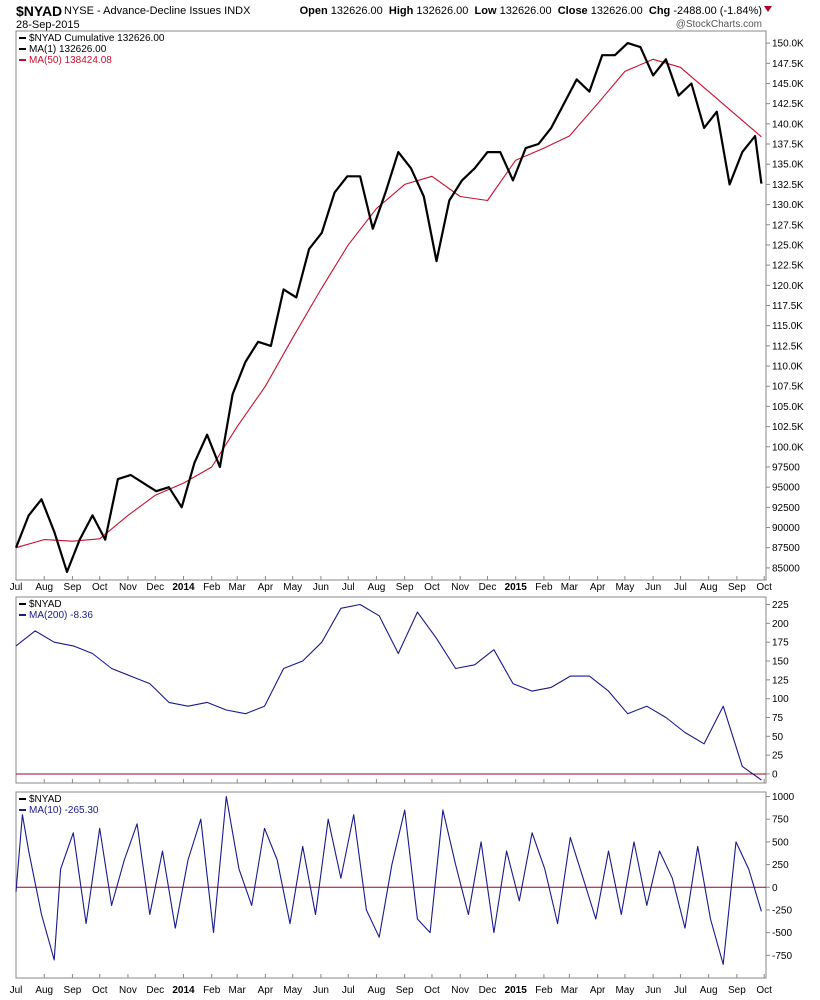 The image size is (820, 1000). I want to click on y-tick-label-main: 142.5K, so click(788, 104).